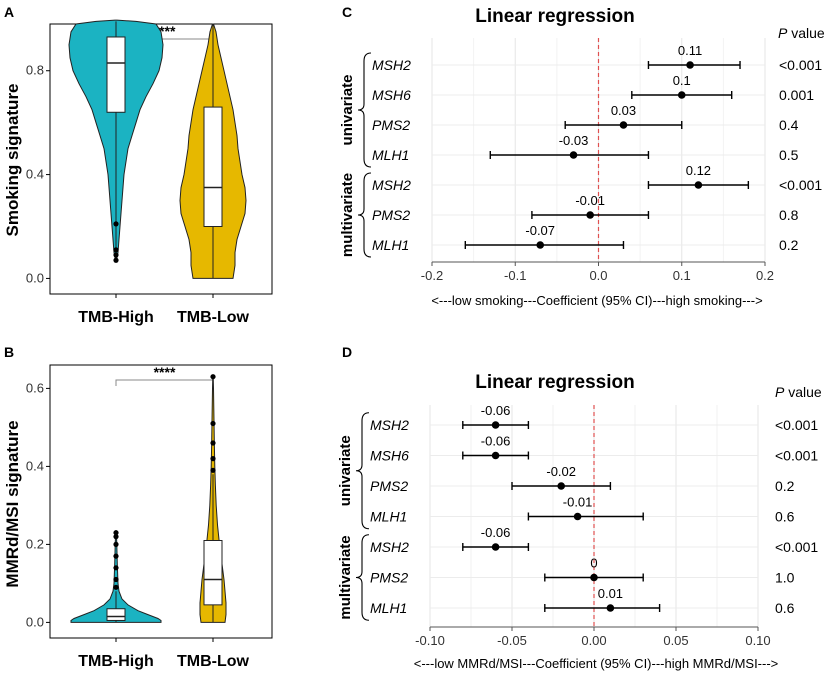 The height and width of the screenshot is (692, 829). I want to click on panel-a-letter: A, so click(9, 12).